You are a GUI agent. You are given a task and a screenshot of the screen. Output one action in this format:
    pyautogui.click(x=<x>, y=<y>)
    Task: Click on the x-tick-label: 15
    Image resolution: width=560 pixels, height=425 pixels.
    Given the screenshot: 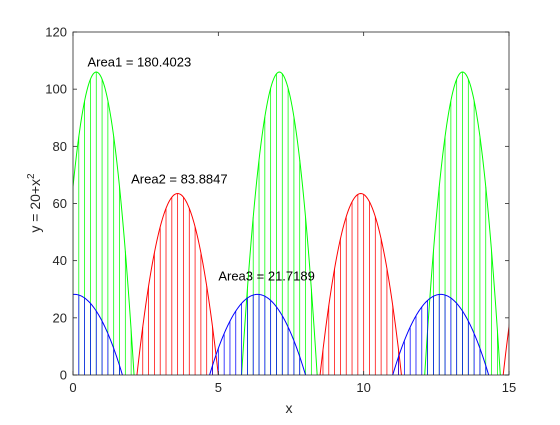 What is the action you would take?
    pyautogui.click(x=509, y=387)
    